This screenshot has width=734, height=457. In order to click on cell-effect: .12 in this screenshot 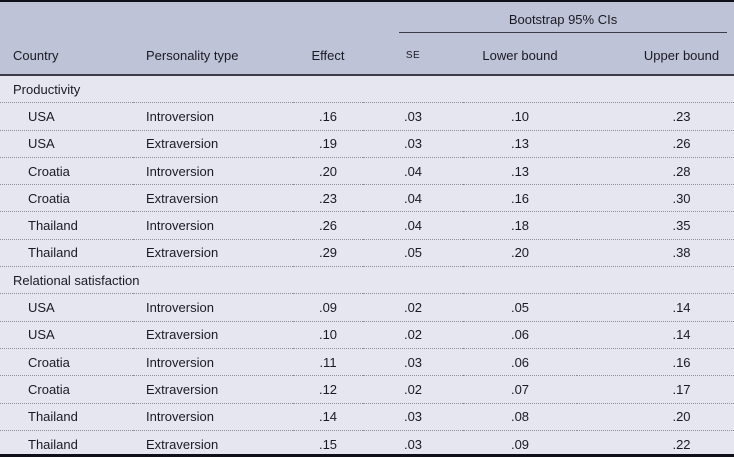, I will do `click(328, 389)`.